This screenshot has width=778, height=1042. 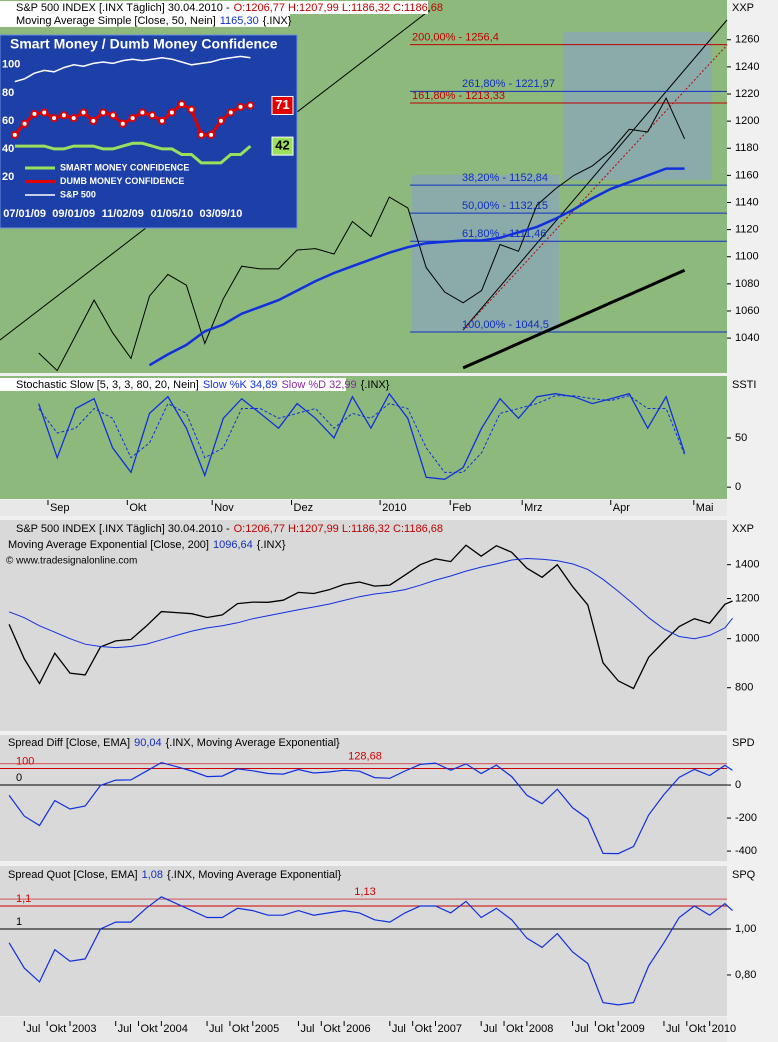 I want to click on x-tick-label: 2009, so click(x=632, y=1029).